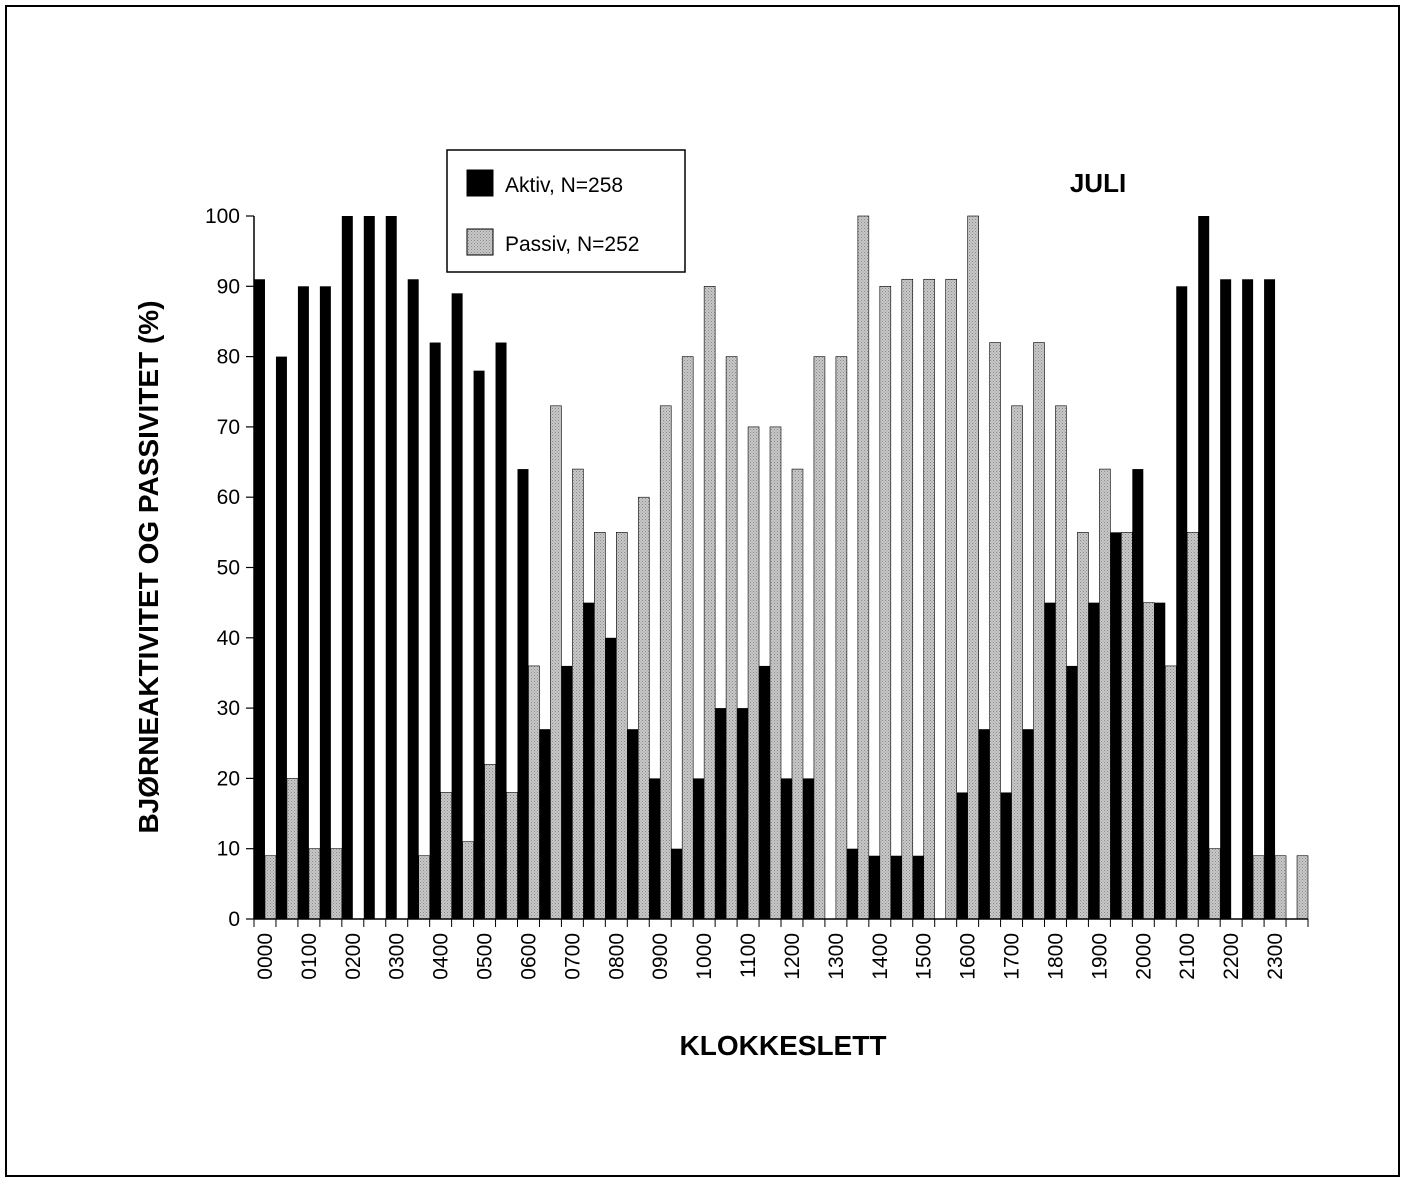 Image resolution: width=1407 pixels, height=1183 pixels. What do you see at coordinates (572, 244) in the screenshot?
I see `legend-label-passiv: Passiv, N=252` at bounding box center [572, 244].